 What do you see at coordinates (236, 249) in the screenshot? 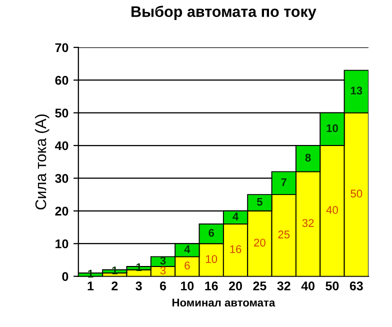
I see `data-label: 16` at bounding box center [236, 249].